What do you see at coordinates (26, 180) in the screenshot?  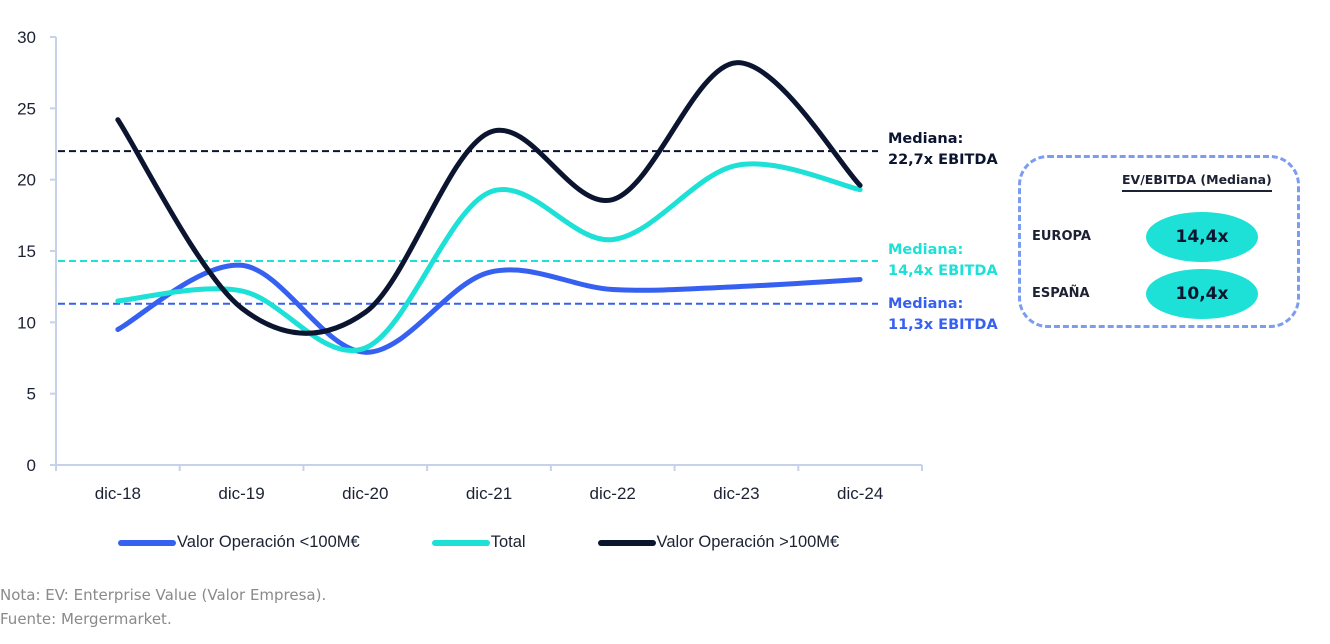 I see `y-tick-label: 20` at bounding box center [26, 180].